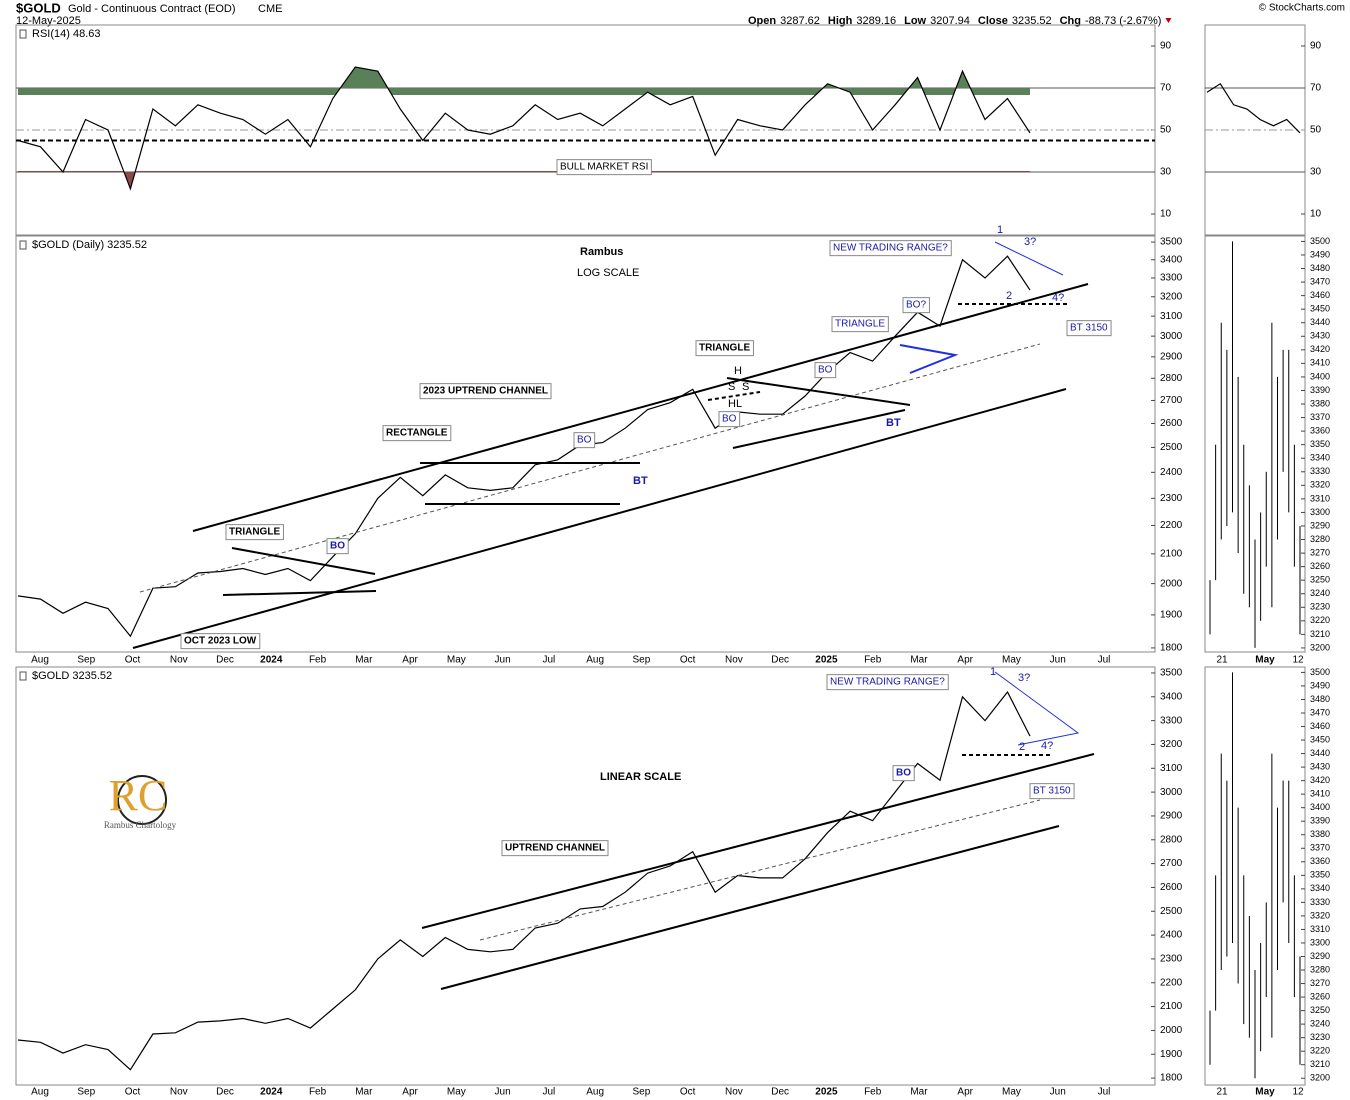  Describe the element at coordinates (140, 825) in the screenshot. I see `logo-text: Rambus Chartology` at that location.